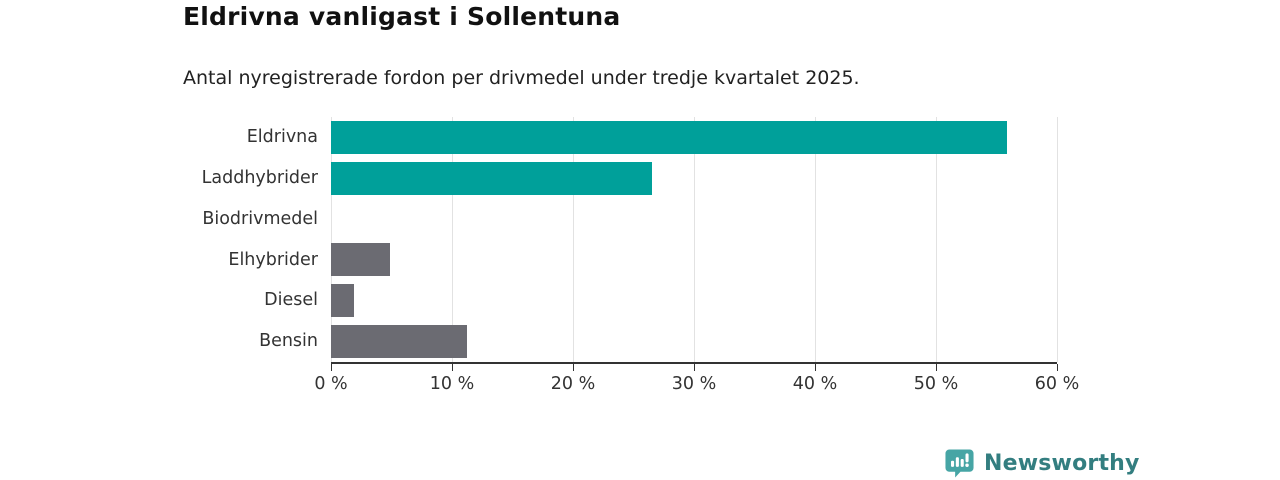  What do you see at coordinates (291, 300) in the screenshot?
I see `category-label: Diesel` at bounding box center [291, 300].